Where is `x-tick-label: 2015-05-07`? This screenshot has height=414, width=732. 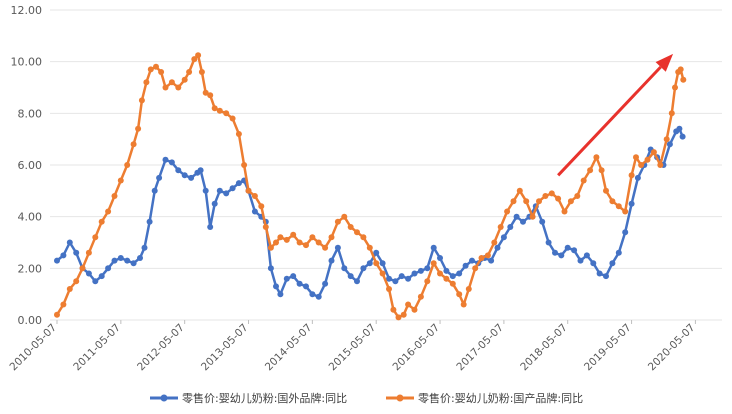
x-tick-label: 2015-05-07 is located at coordinates (353, 348).